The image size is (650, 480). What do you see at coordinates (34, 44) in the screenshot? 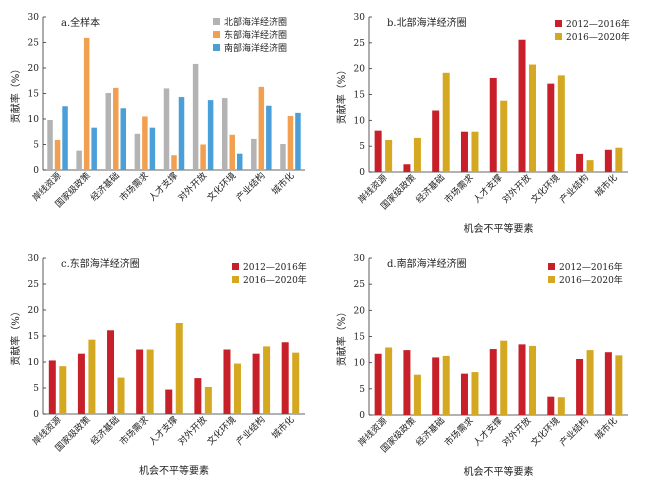
I see `y-tick-label: 25` at bounding box center [34, 44].